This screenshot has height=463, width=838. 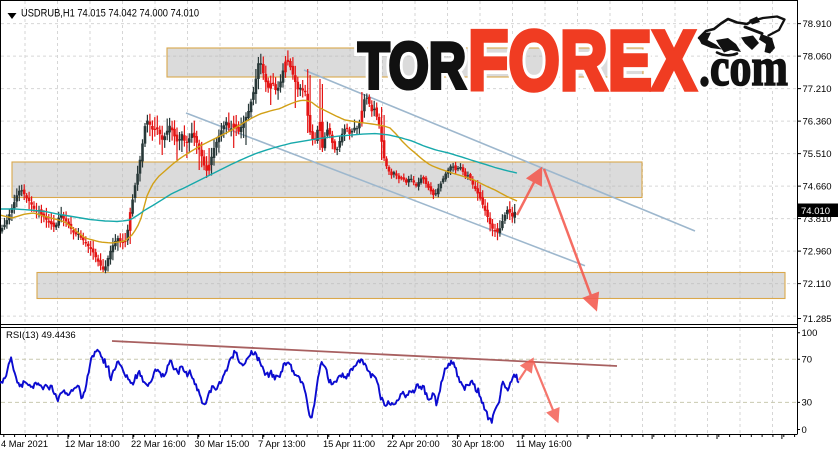 What do you see at coordinates (544, 444) in the screenshot?
I see `svg-text: 11 May 16:00` at bounding box center [544, 444].